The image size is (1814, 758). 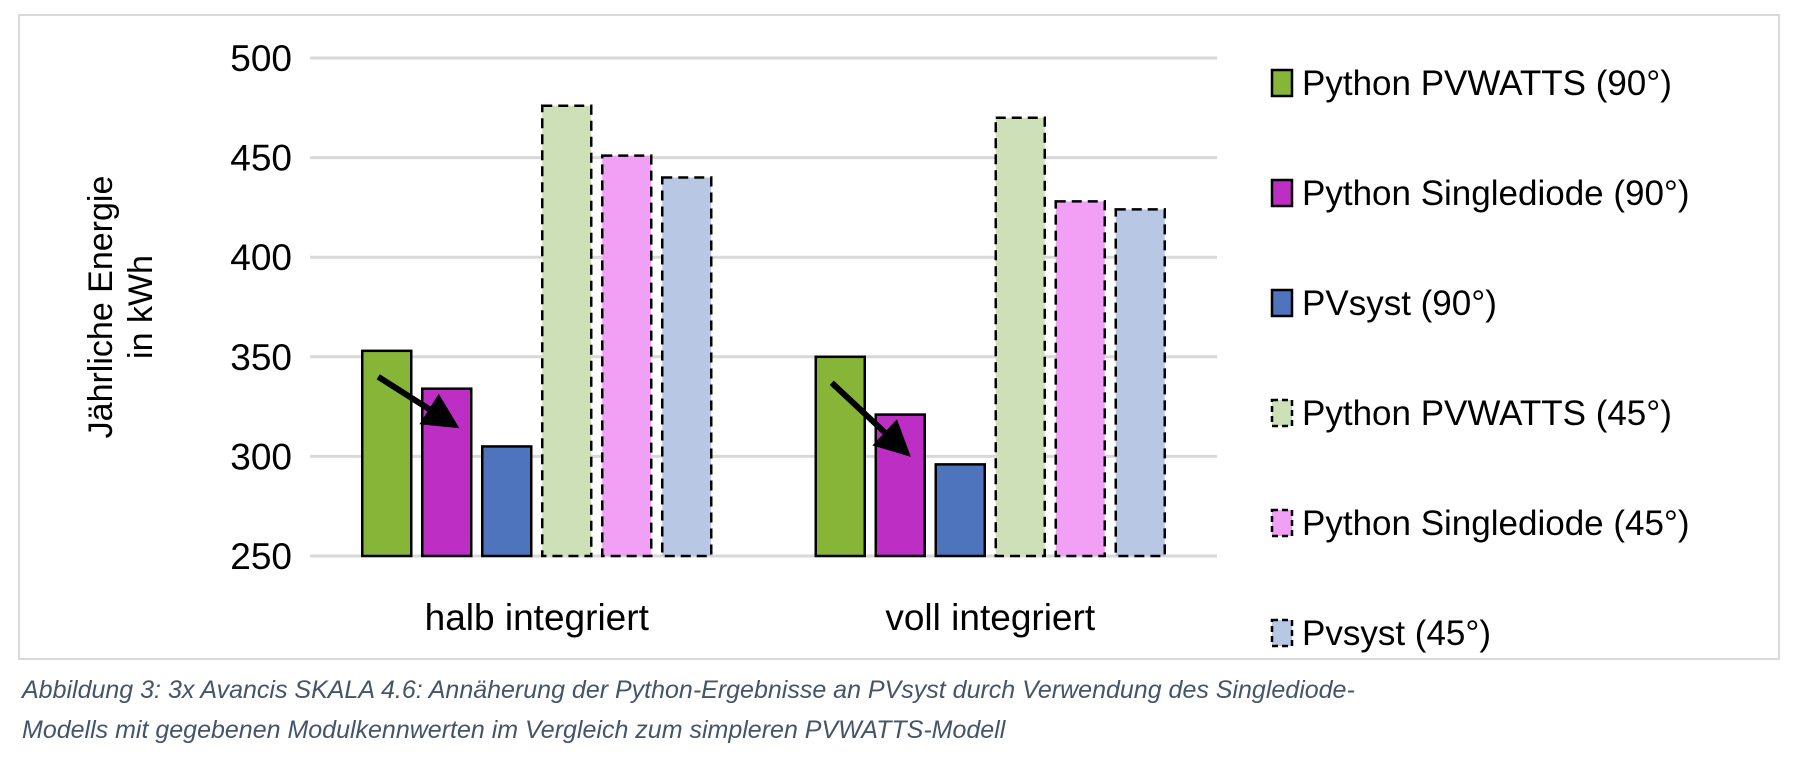 What do you see at coordinates (121, 307) in the screenshot?
I see `y-axis-label: Jährliche Energiein kWh` at bounding box center [121, 307].